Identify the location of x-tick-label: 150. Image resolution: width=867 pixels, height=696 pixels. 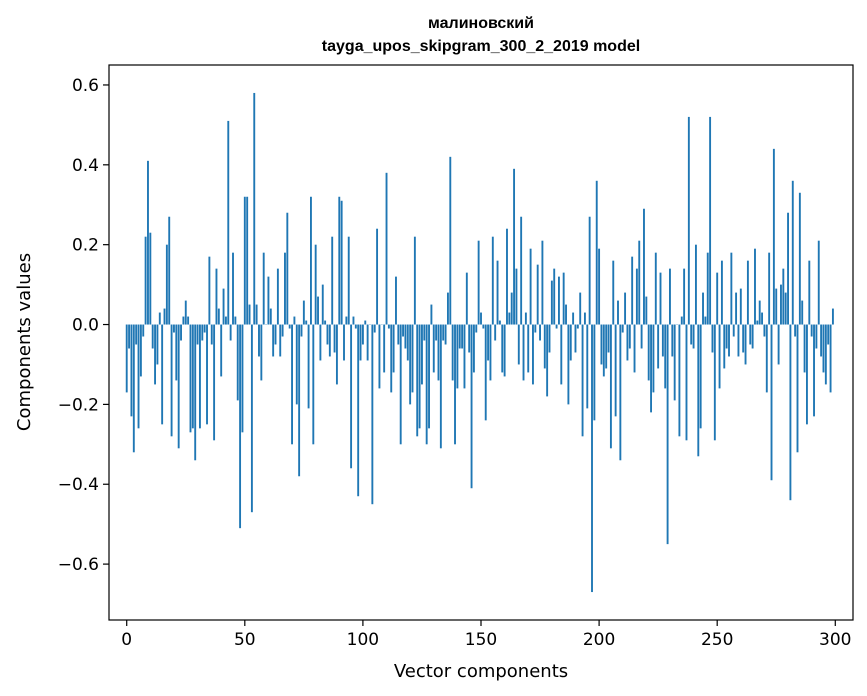
(481, 640).